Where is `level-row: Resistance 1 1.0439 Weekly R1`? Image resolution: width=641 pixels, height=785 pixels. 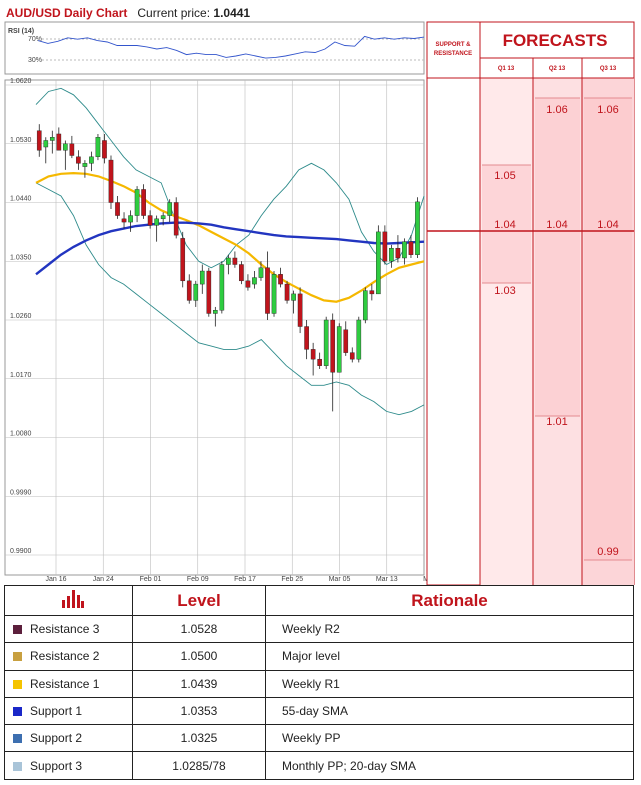
level-row: Resistance 1 1.0439 Weekly R1 is located at coordinates (319, 683).